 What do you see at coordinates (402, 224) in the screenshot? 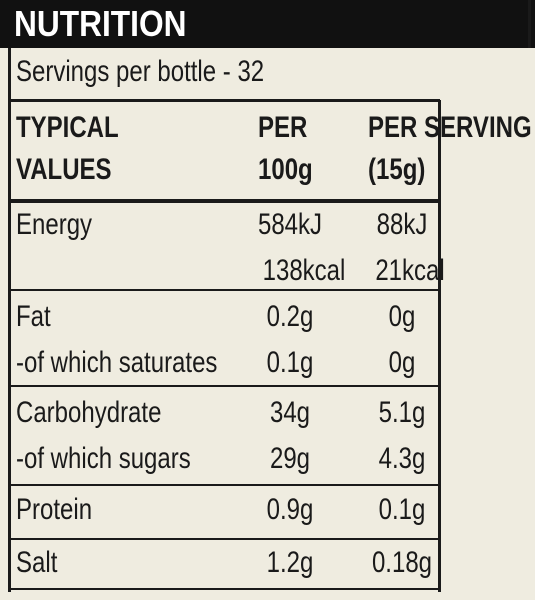
I see `per-serving: 88kJ` at bounding box center [402, 224].